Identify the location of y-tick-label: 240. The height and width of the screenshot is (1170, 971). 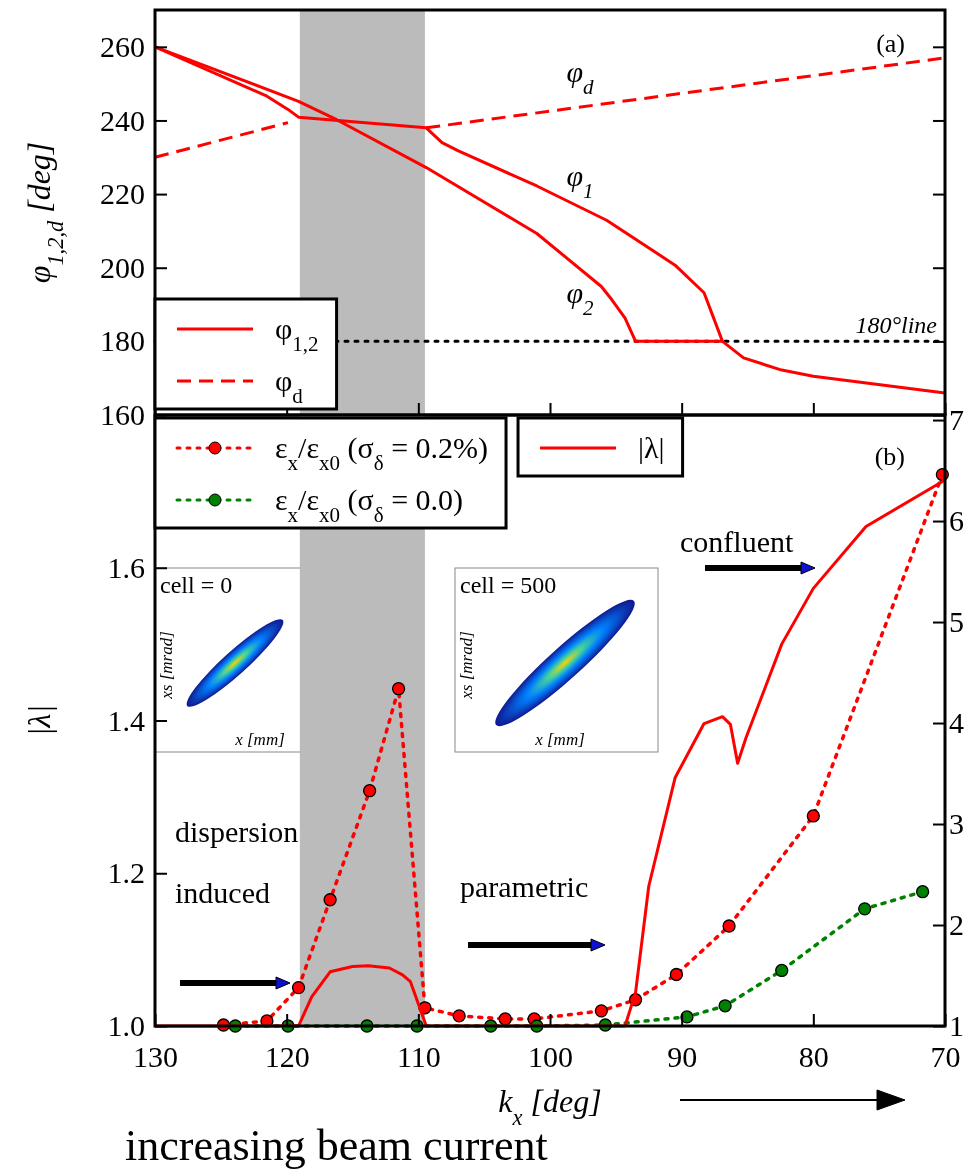
(122, 120).